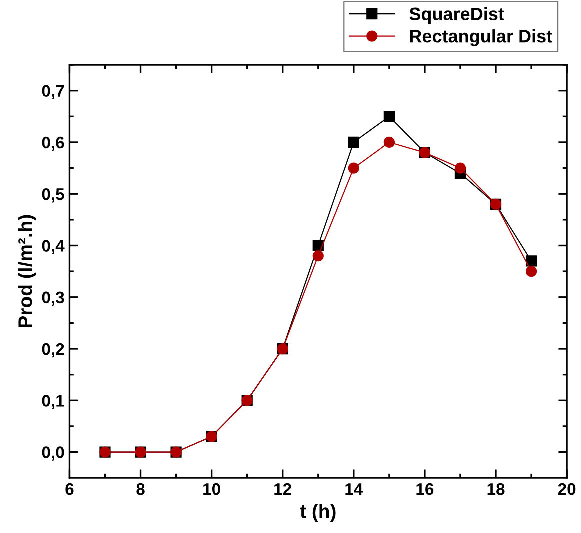 The image size is (581, 533). What do you see at coordinates (27, 271) in the screenshot?
I see `y-axis-title: Prod (l/m².h)` at bounding box center [27, 271].